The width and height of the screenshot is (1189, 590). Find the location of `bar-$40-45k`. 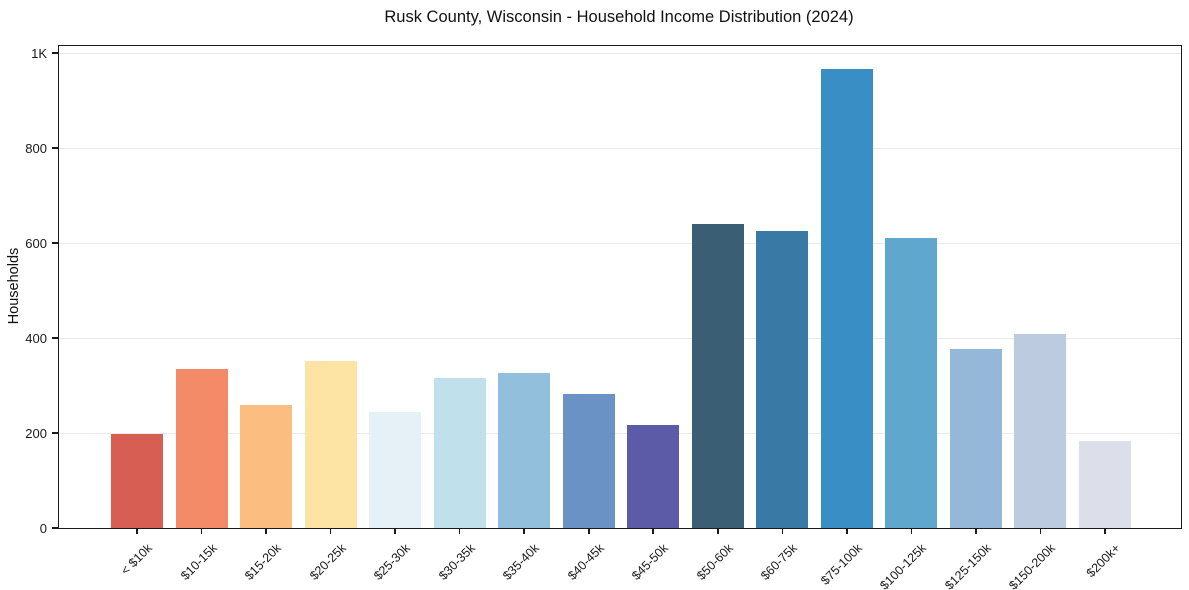

bar-$40-45k is located at coordinates (588, 460).